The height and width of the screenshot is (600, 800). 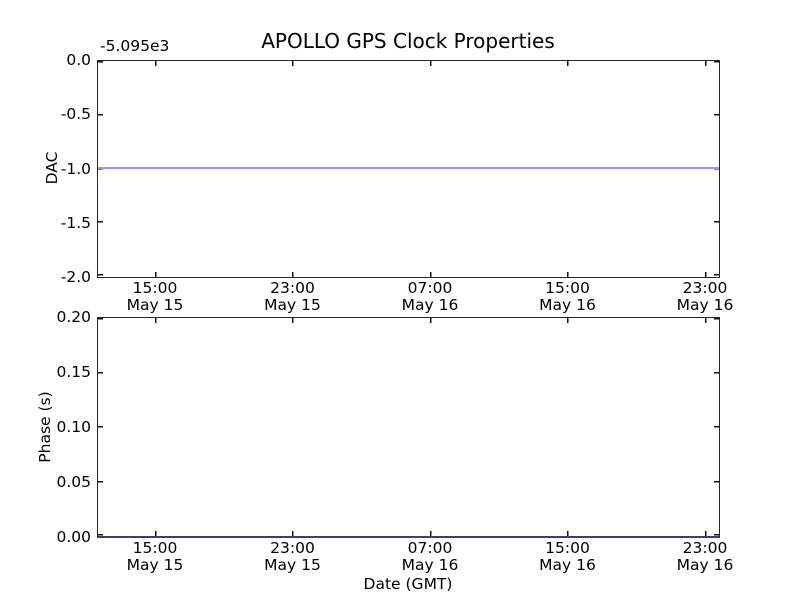 What do you see at coordinates (73, 427) in the screenshot?
I see `phase-ytick-label: 0.10` at bounding box center [73, 427].